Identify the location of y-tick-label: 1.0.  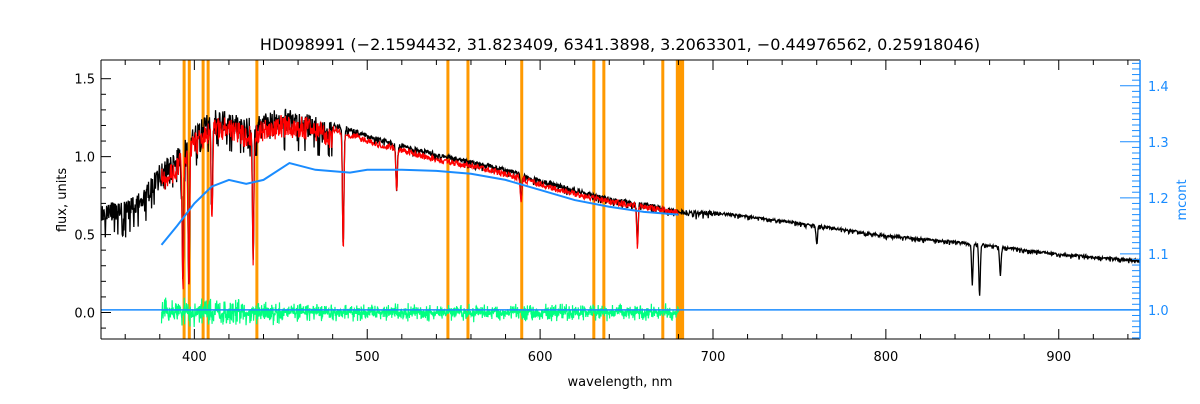
(84, 158).